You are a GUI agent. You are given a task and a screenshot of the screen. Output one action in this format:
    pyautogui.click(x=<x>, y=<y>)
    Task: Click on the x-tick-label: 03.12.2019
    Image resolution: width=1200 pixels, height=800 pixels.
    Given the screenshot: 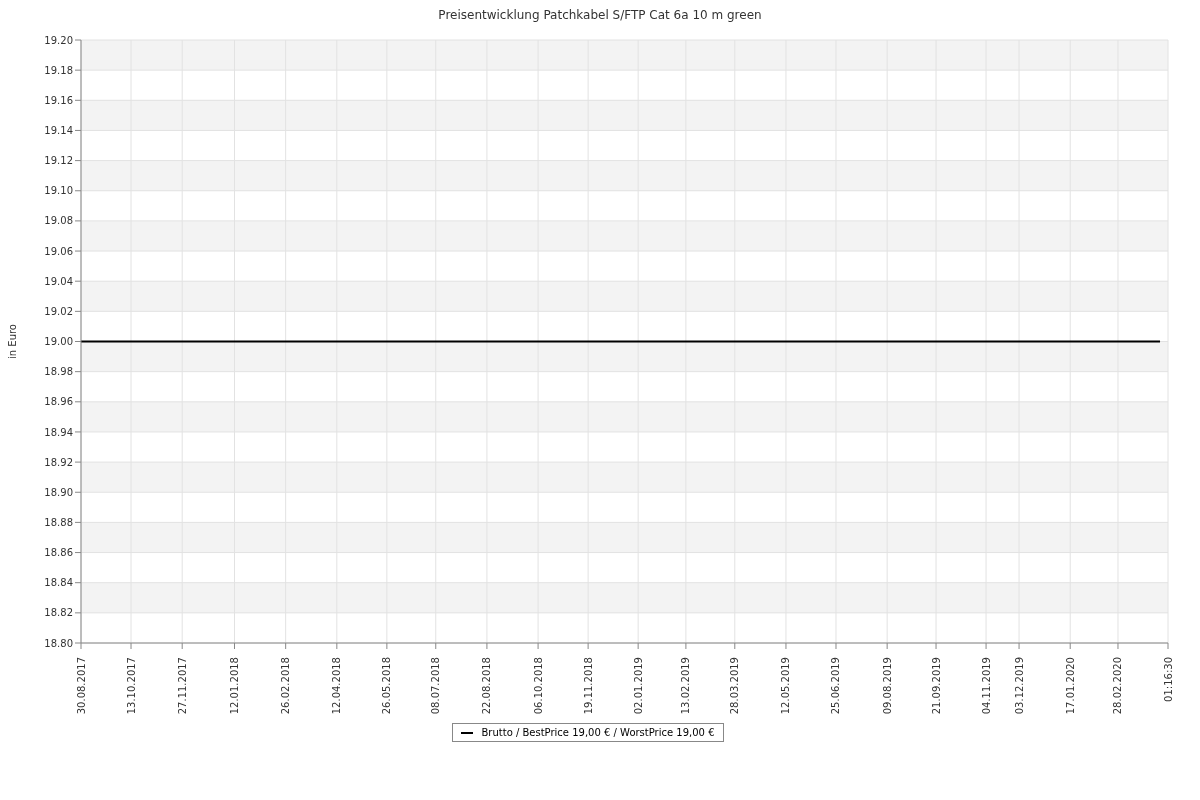 What is the action you would take?
    pyautogui.click(x=1019, y=686)
    